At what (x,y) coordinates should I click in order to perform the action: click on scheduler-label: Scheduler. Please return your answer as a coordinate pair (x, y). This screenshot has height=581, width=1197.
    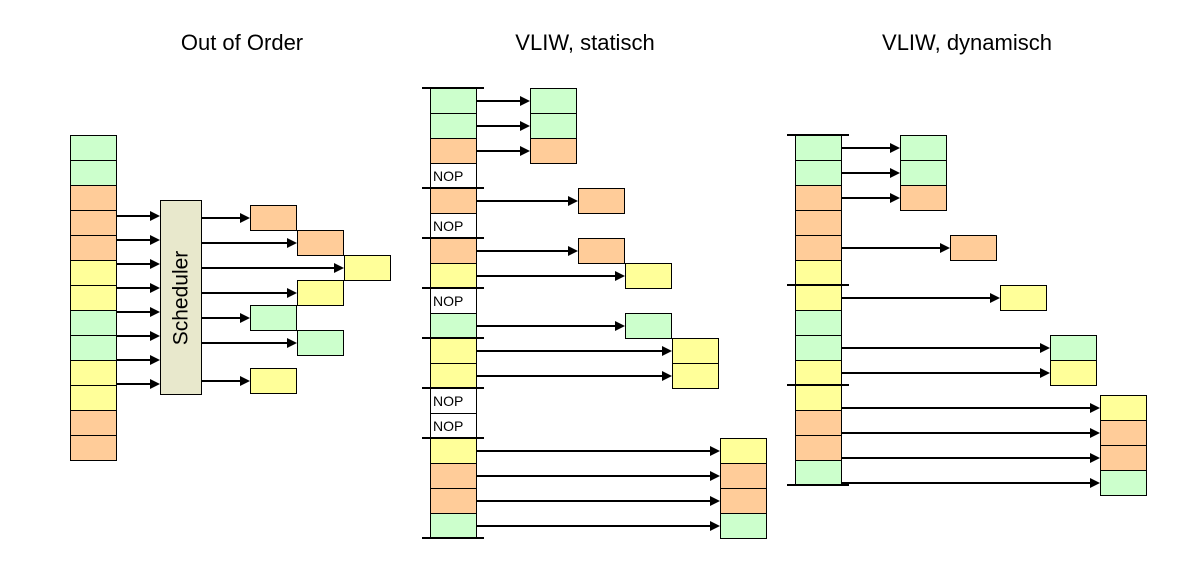
    Looking at the image, I should click on (180, 297).